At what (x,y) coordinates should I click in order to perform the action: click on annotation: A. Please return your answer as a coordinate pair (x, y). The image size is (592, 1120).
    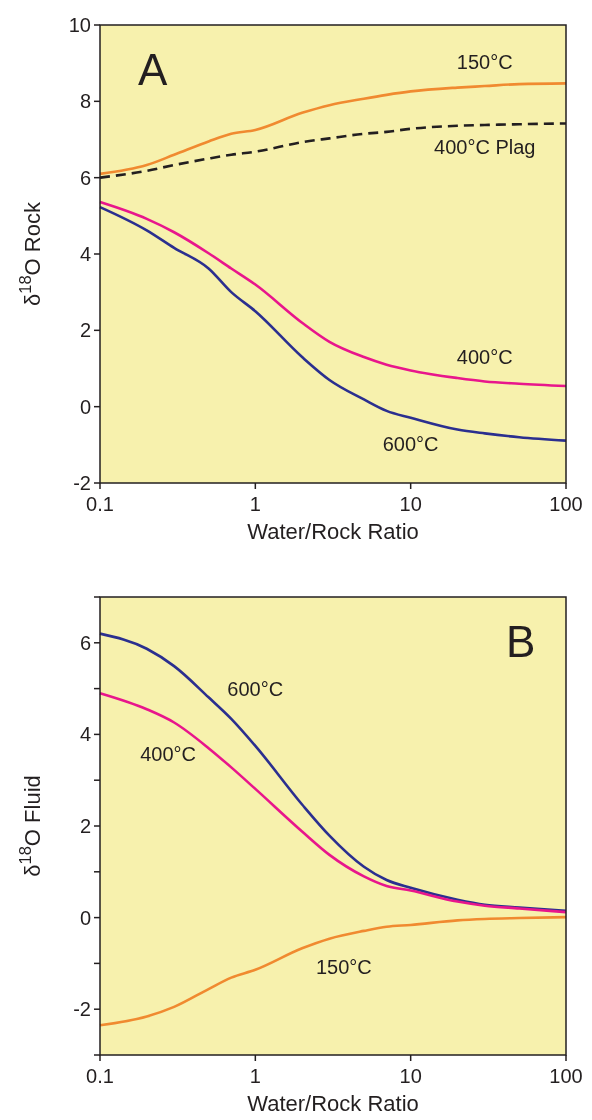
    Looking at the image, I should click on (153, 69).